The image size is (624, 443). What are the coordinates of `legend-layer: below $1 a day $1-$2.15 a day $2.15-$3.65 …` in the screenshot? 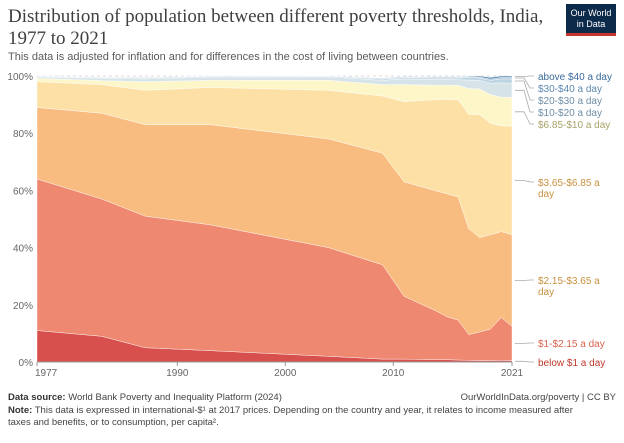 It's located at (563, 220).